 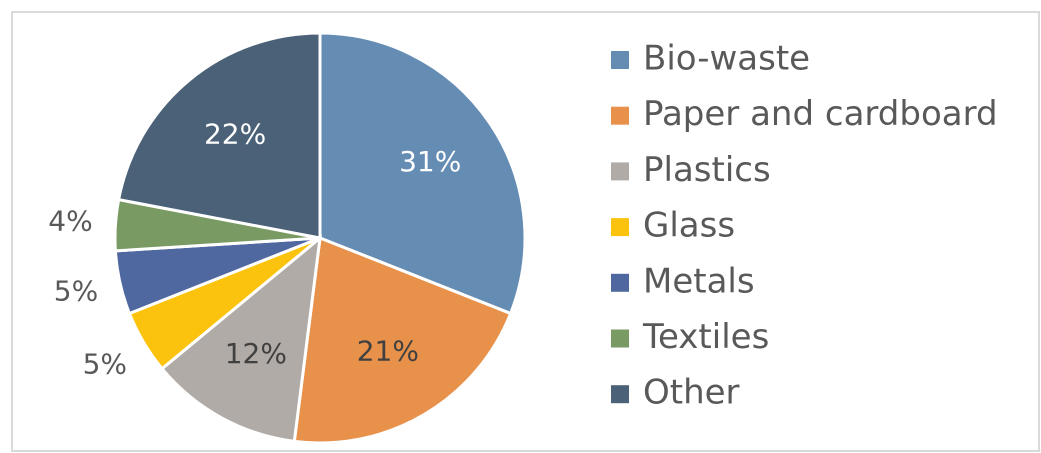 I want to click on data-label: 21%, so click(x=388, y=351).